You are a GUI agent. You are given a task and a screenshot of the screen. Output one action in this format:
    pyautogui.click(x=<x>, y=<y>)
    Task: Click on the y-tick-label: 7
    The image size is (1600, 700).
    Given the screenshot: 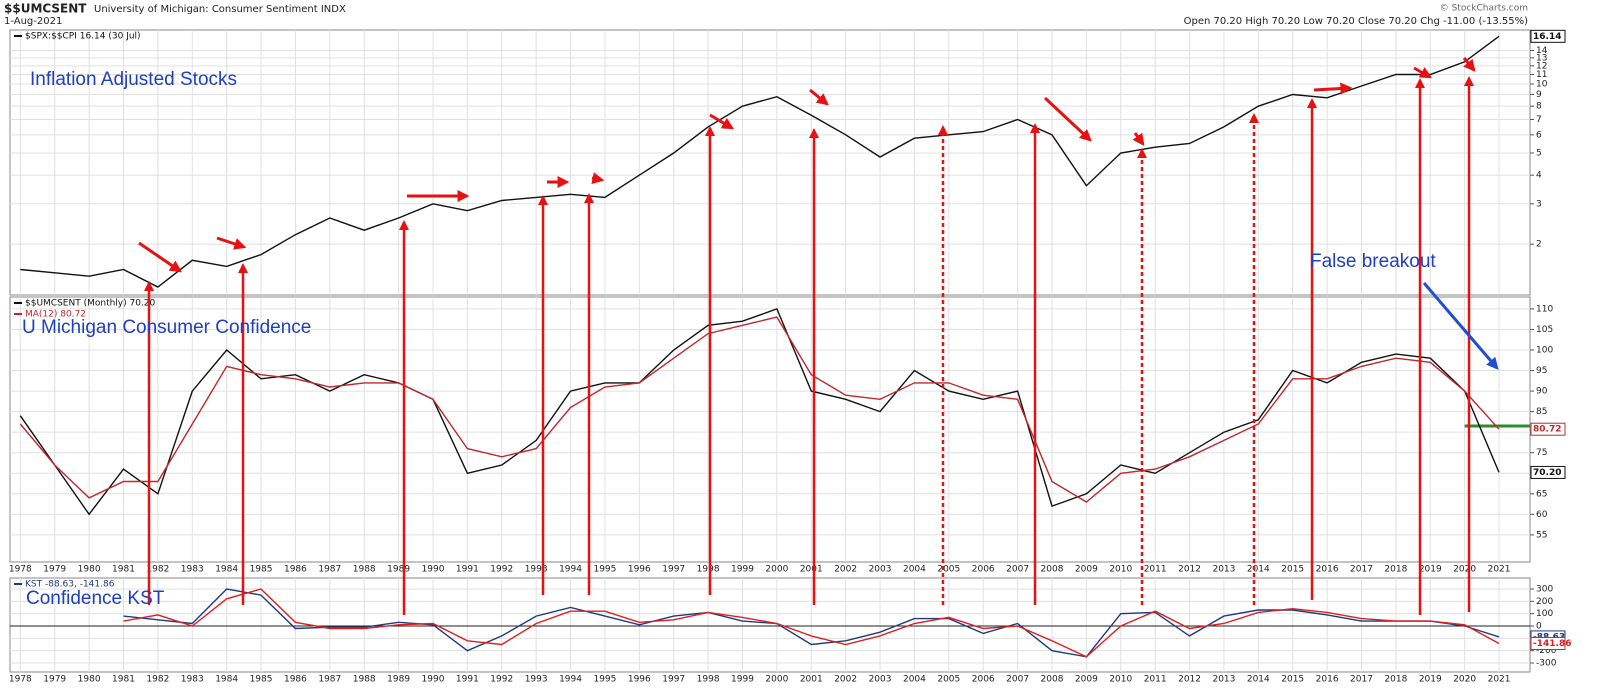 What is the action you would take?
    pyautogui.click(x=1539, y=120)
    